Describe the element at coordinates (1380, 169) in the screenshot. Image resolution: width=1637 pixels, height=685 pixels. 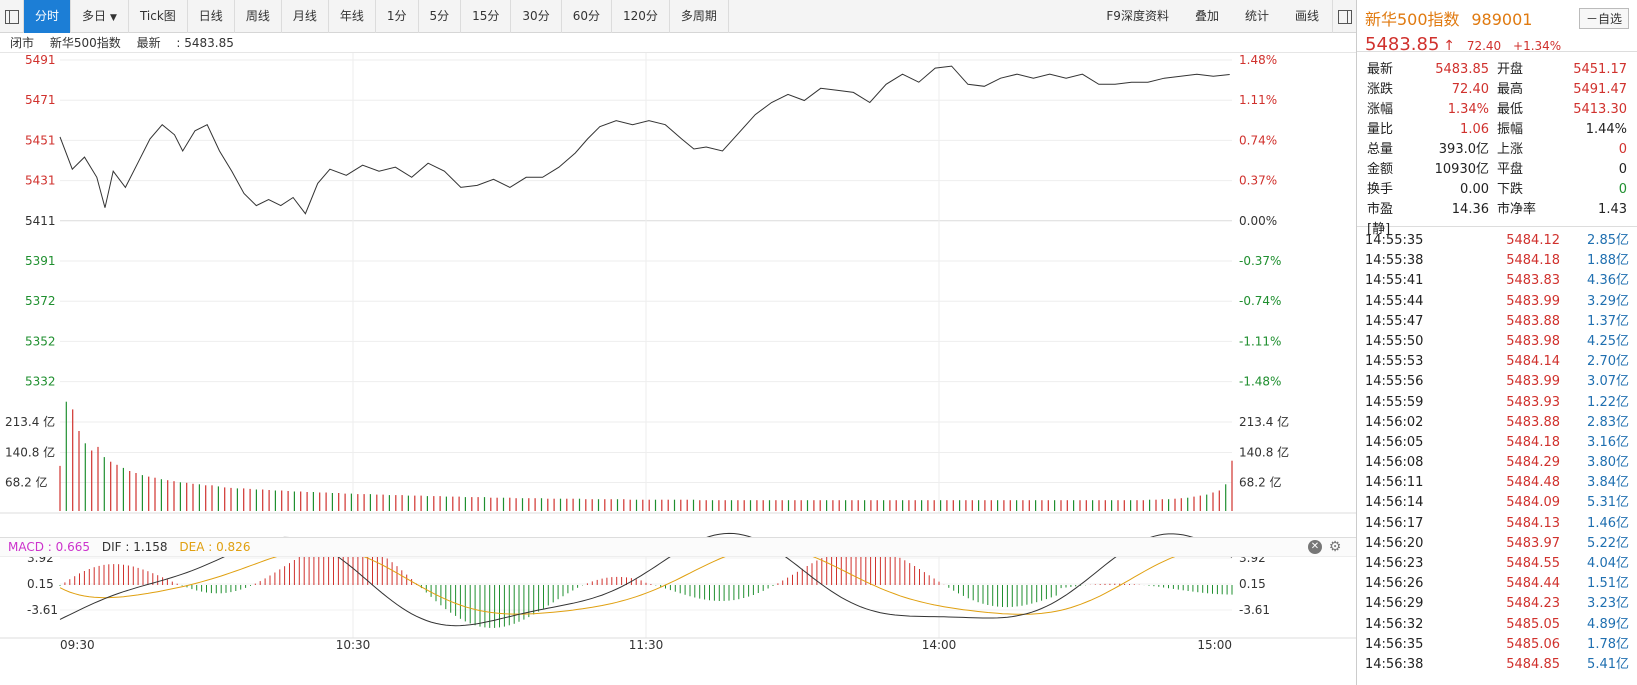
I see `stat-label: 金额` at that location.